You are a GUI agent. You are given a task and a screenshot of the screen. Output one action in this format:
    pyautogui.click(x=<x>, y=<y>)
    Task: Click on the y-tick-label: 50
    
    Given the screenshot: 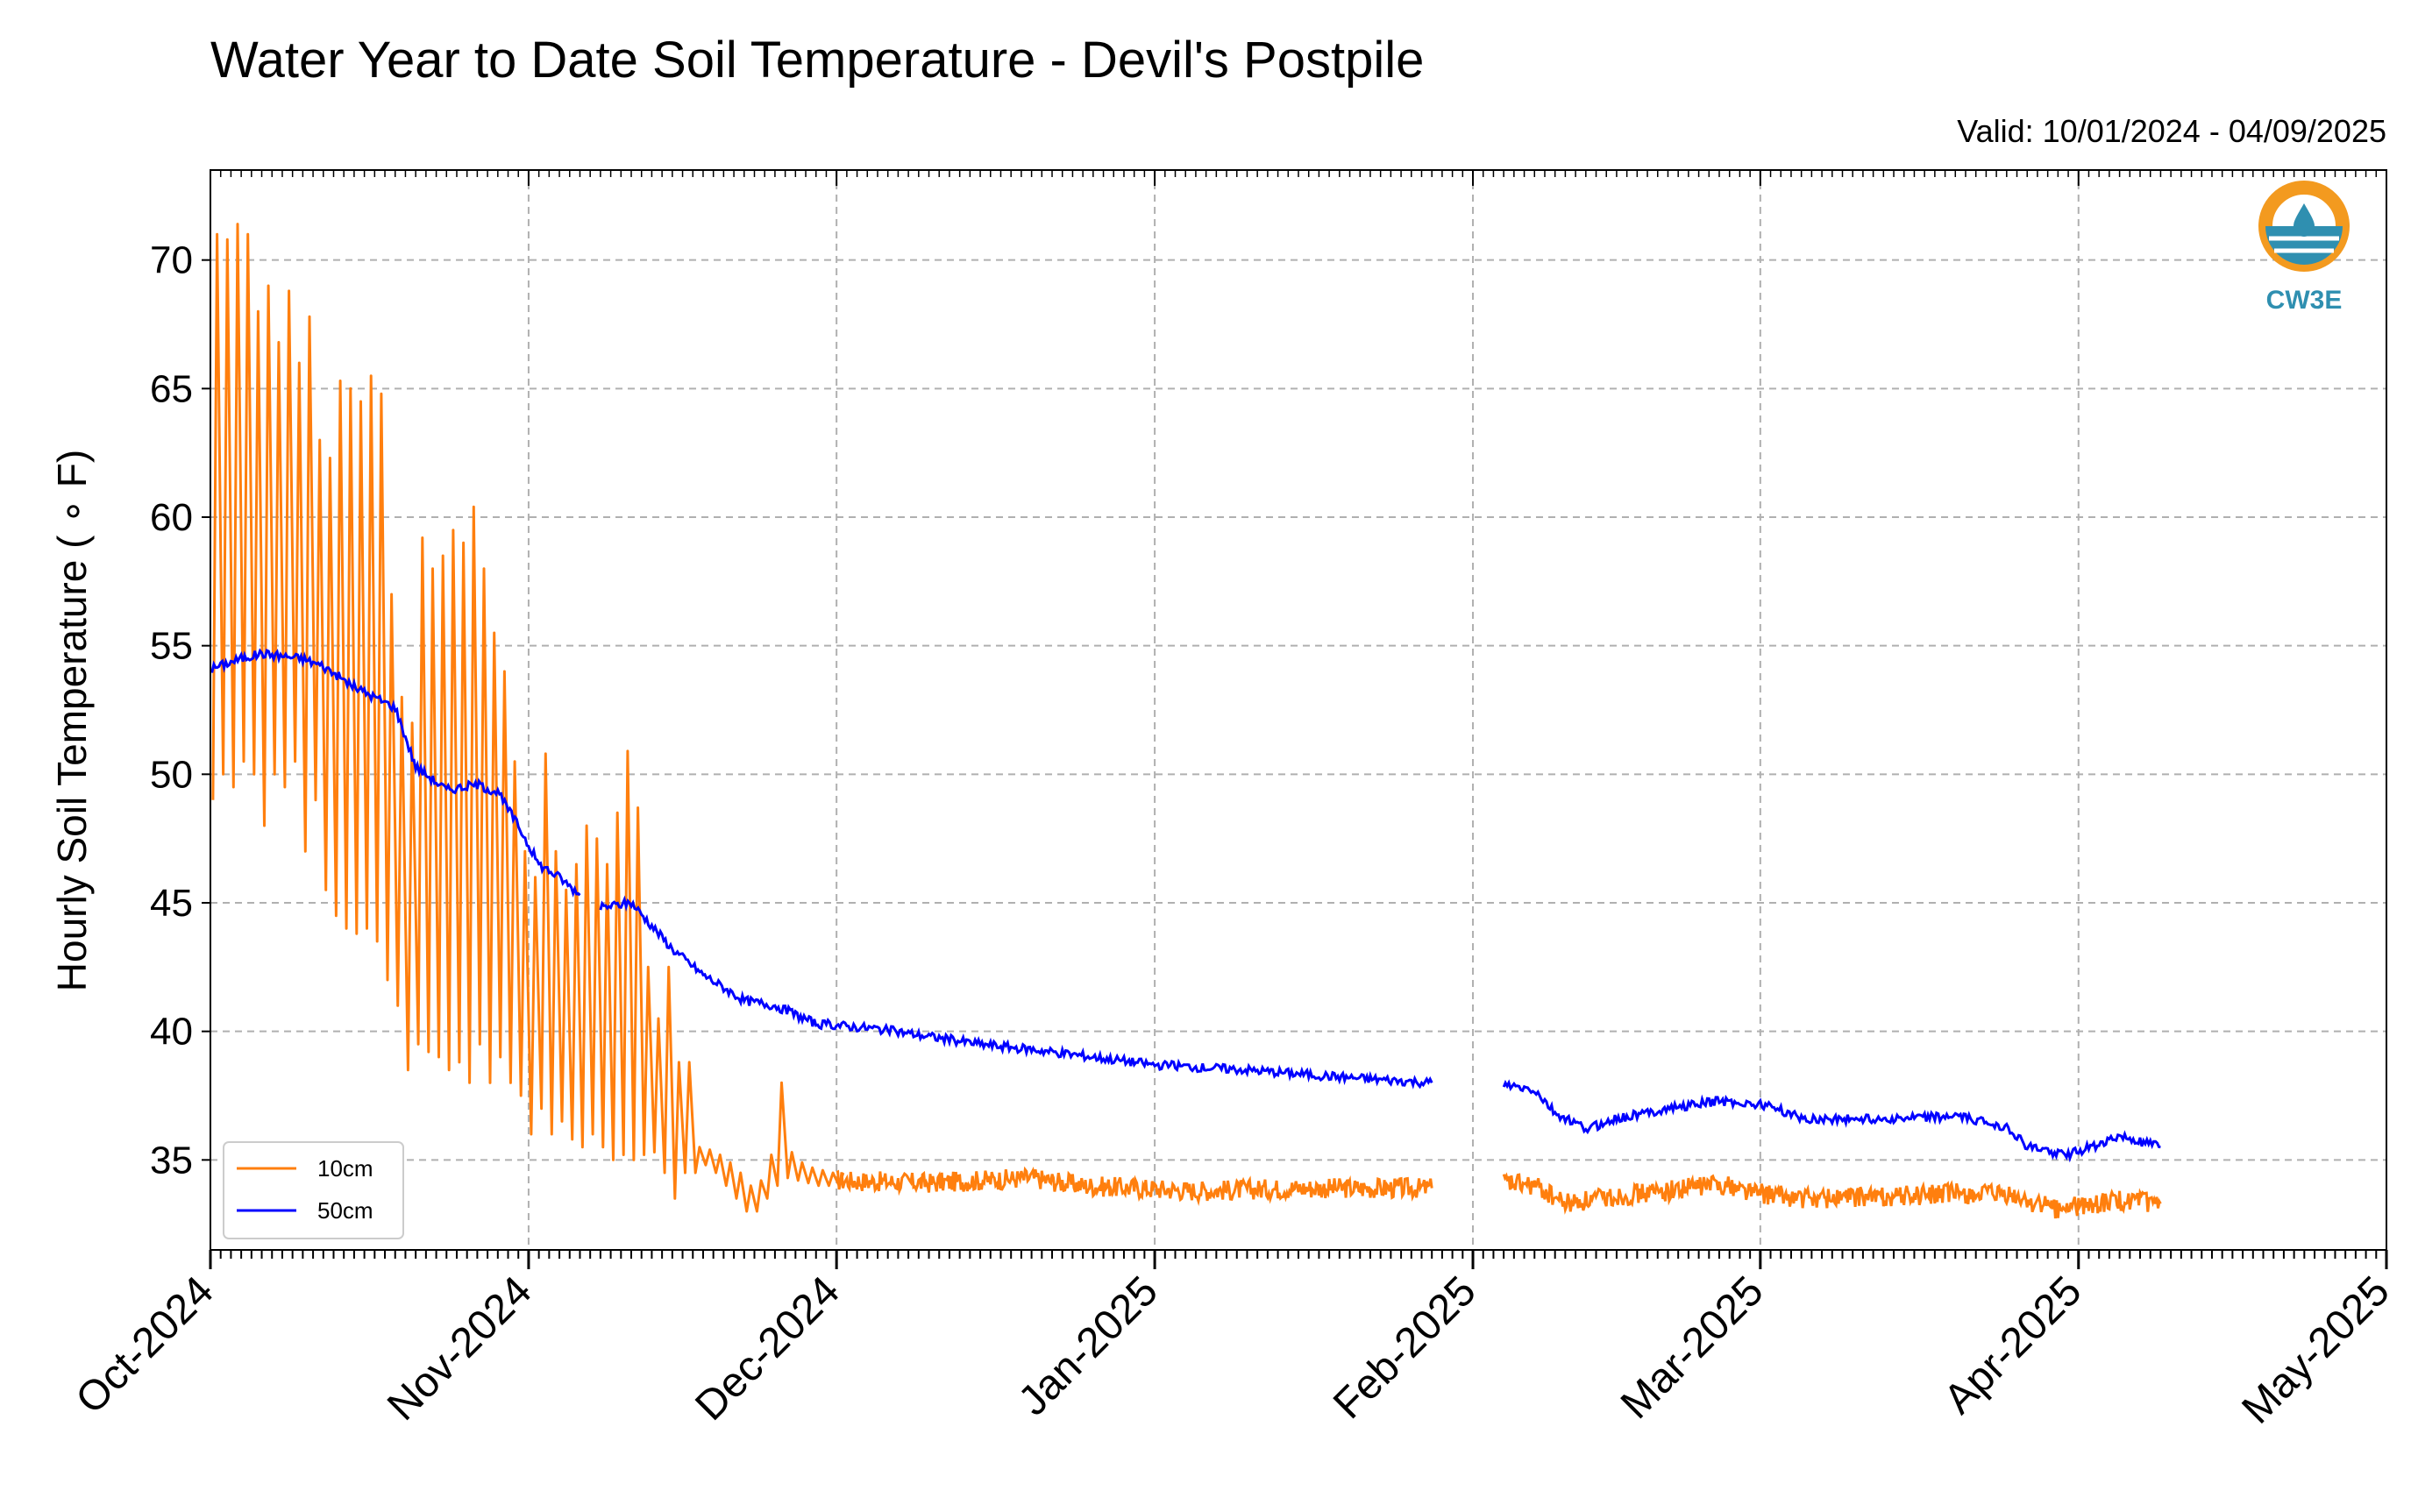 What is the action you would take?
    pyautogui.click(x=171, y=774)
    